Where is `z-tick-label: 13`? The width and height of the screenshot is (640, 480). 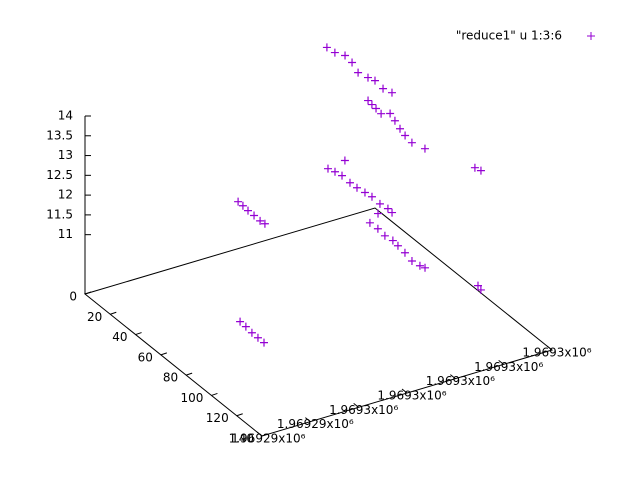 z-tick-label: 13 is located at coordinates (65, 155).